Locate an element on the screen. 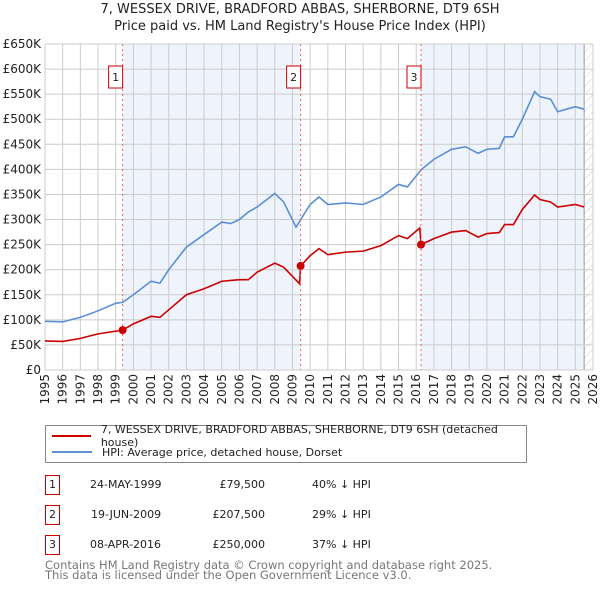  y-tick-label: £400K is located at coordinates (23, 169).